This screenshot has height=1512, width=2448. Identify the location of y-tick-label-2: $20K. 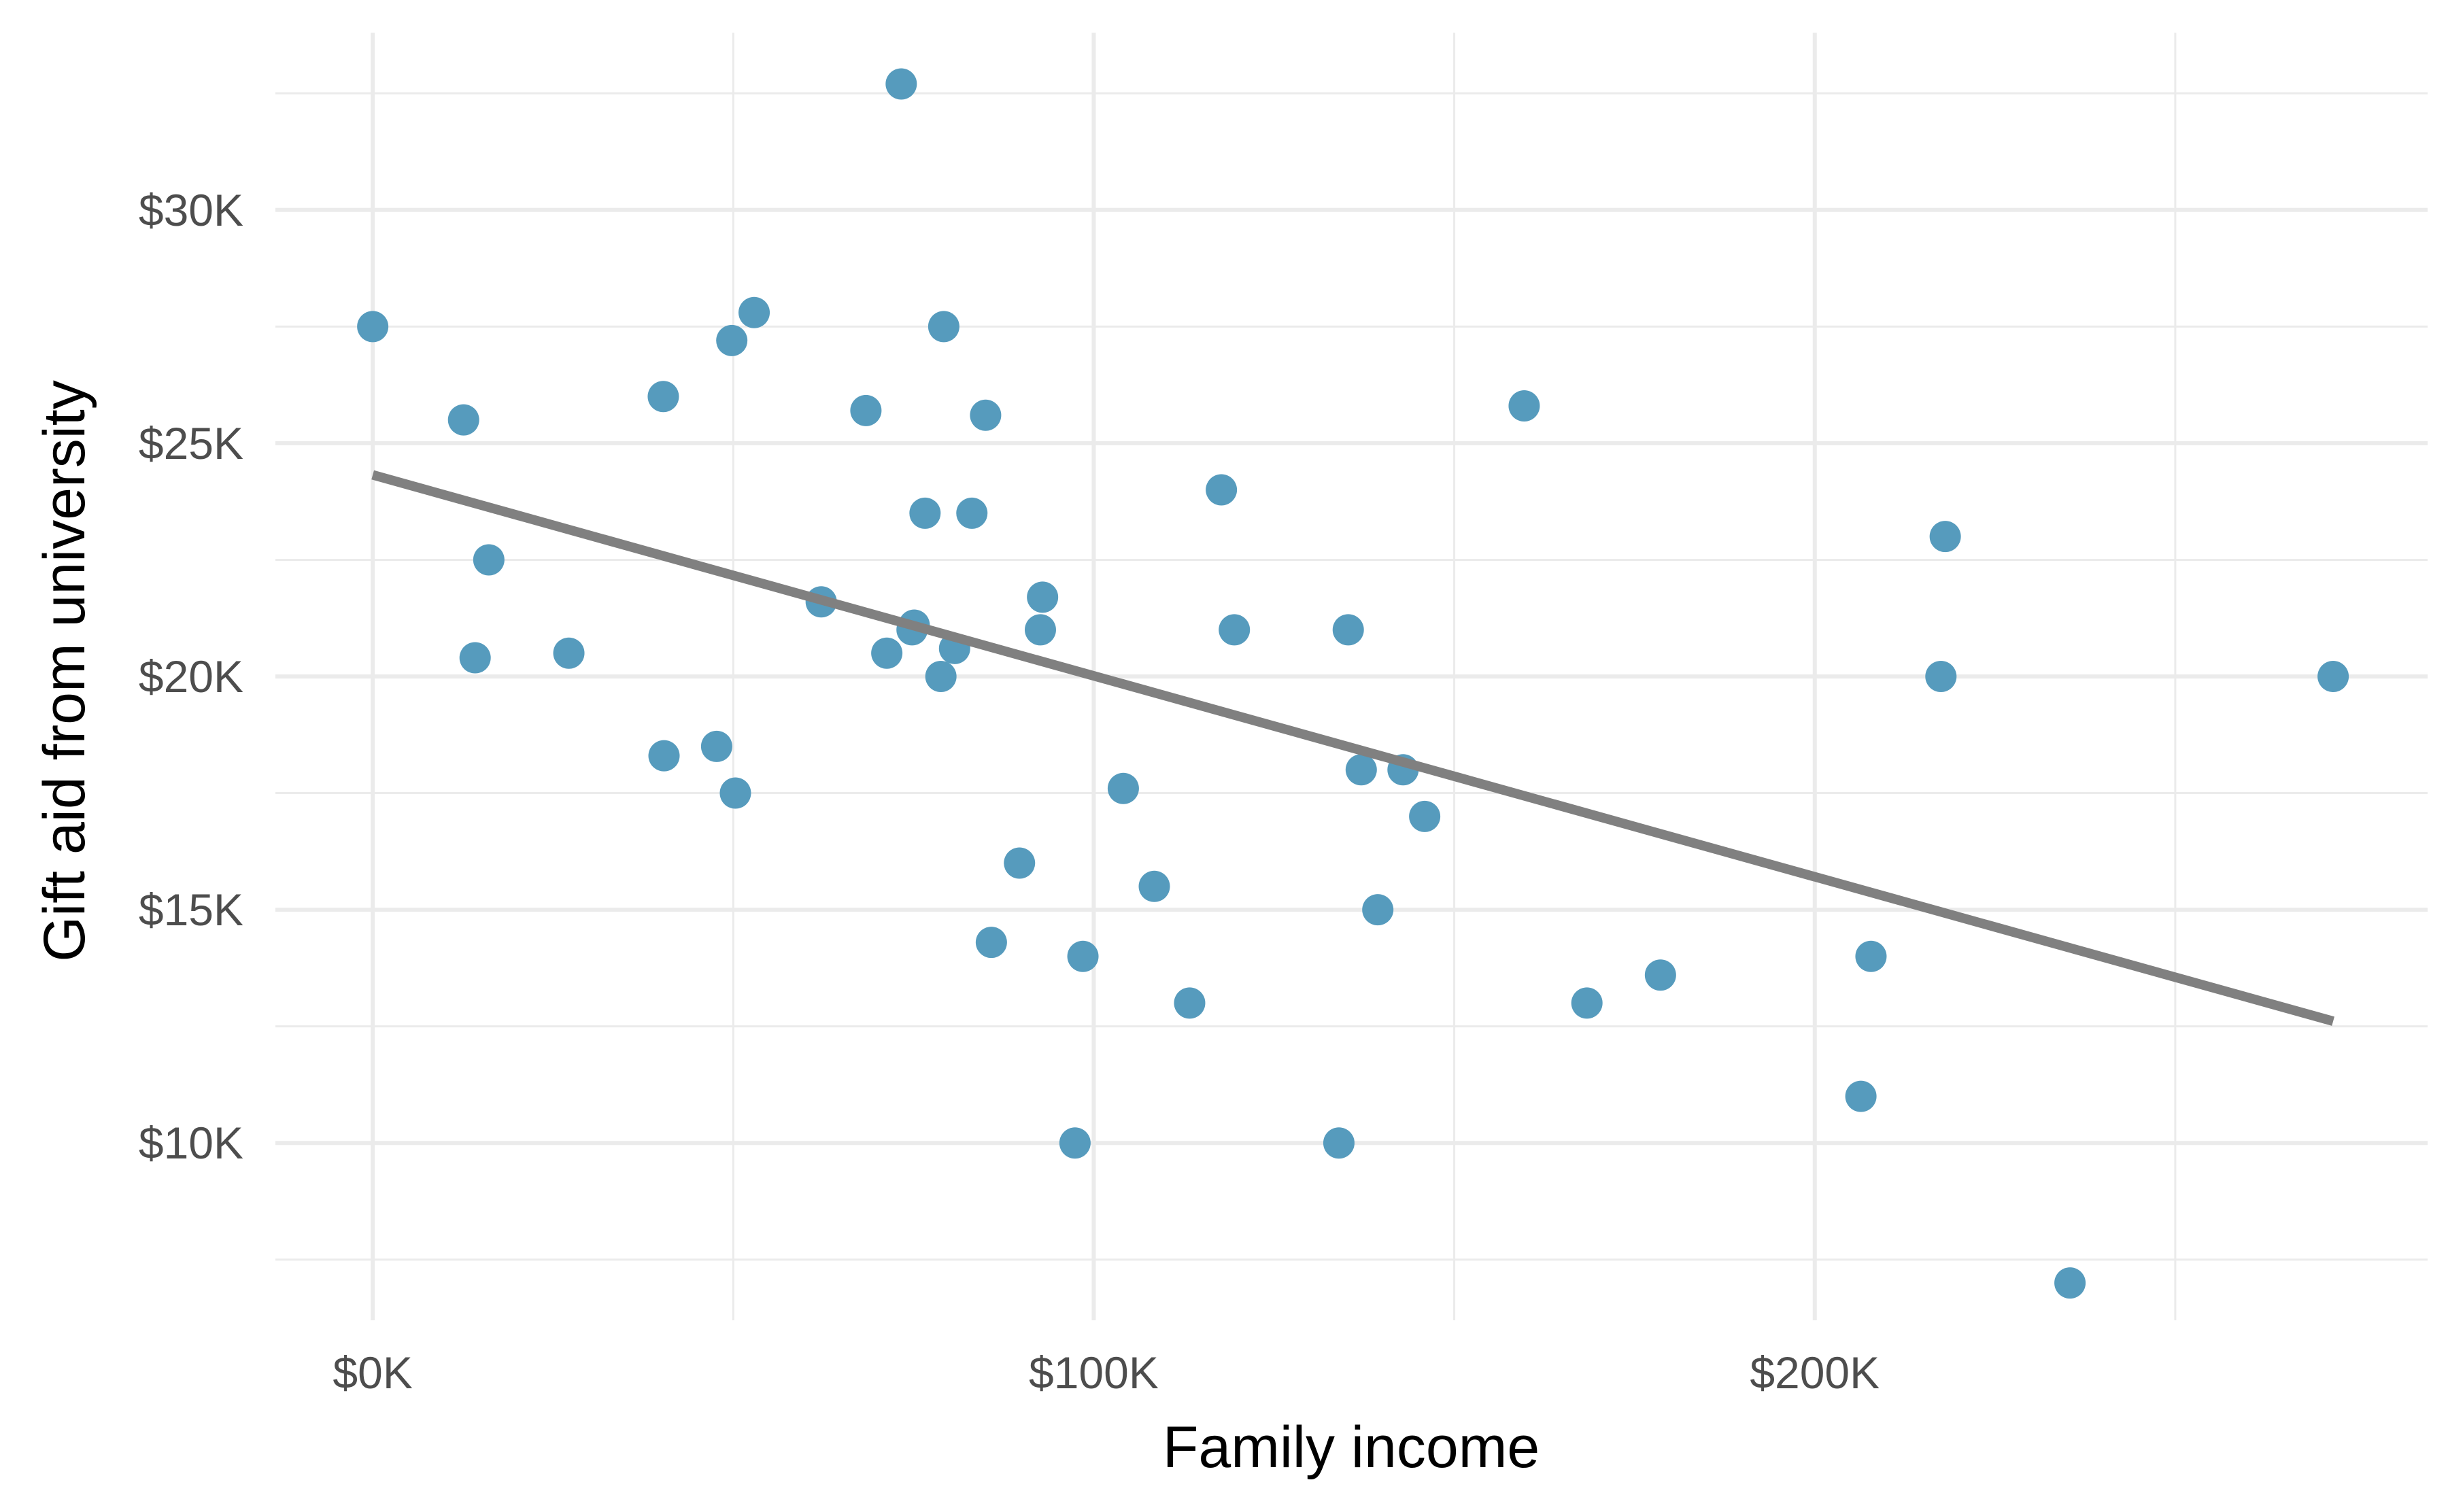
(191, 676).